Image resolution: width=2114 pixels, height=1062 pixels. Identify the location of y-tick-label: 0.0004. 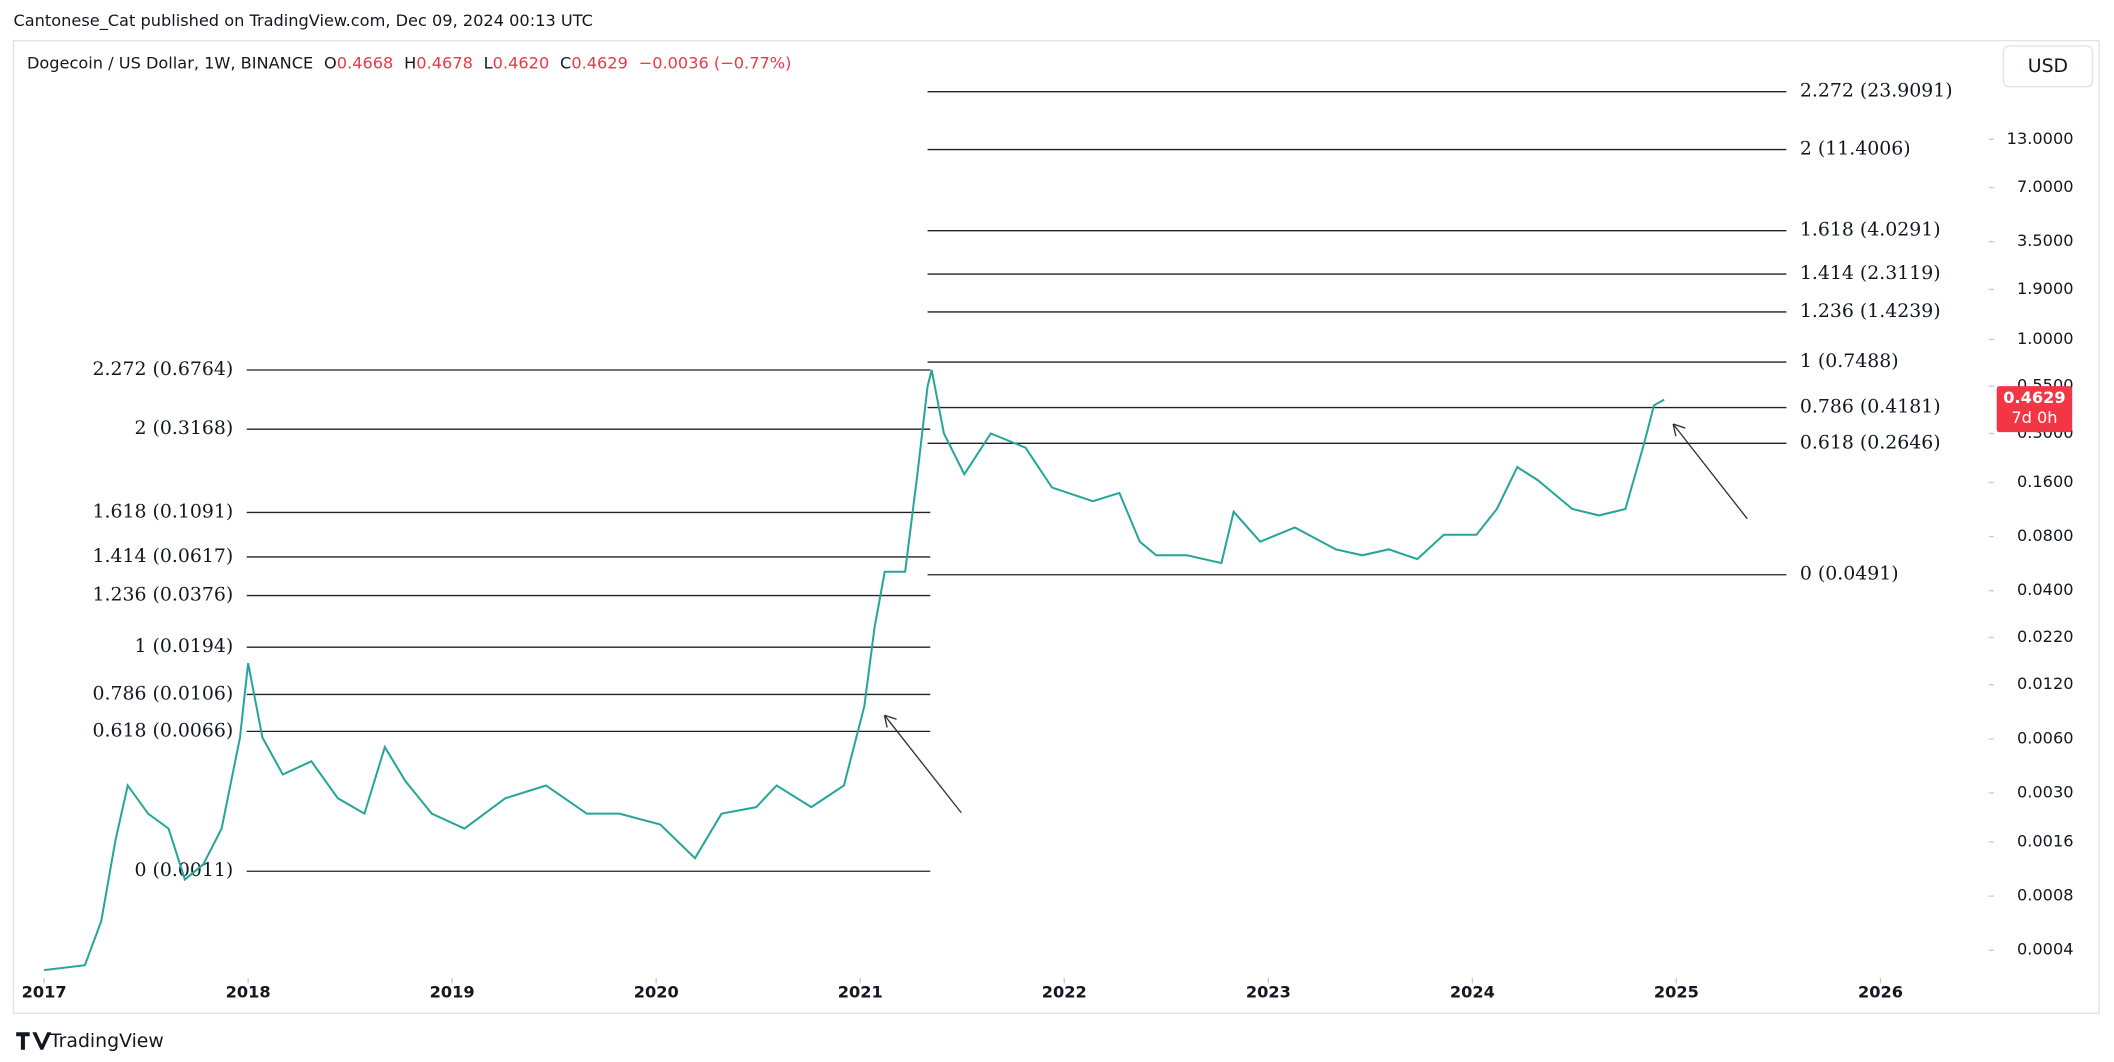
(2045, 949).